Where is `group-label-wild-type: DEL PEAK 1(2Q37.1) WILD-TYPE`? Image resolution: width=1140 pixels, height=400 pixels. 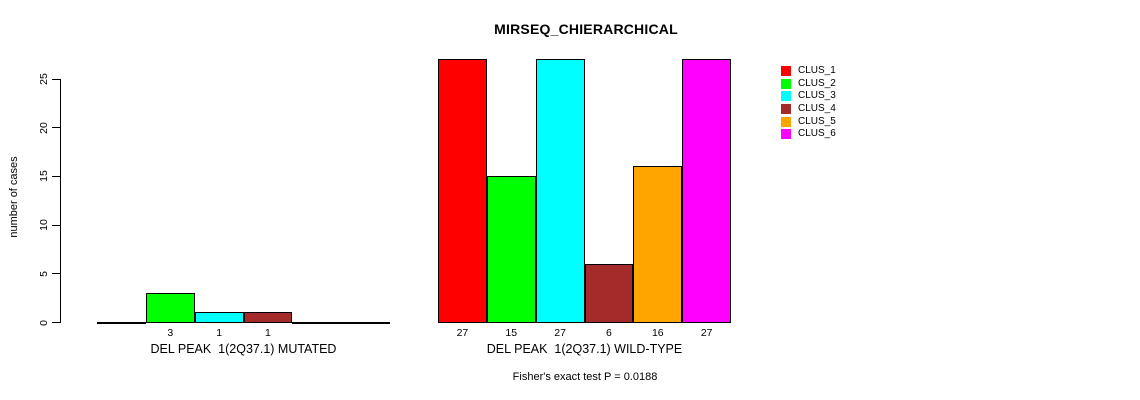
group-label-wild-type: DEL PEAK 1(2Q37.1) WILD-TYPE is located at coordinates (584, 349).